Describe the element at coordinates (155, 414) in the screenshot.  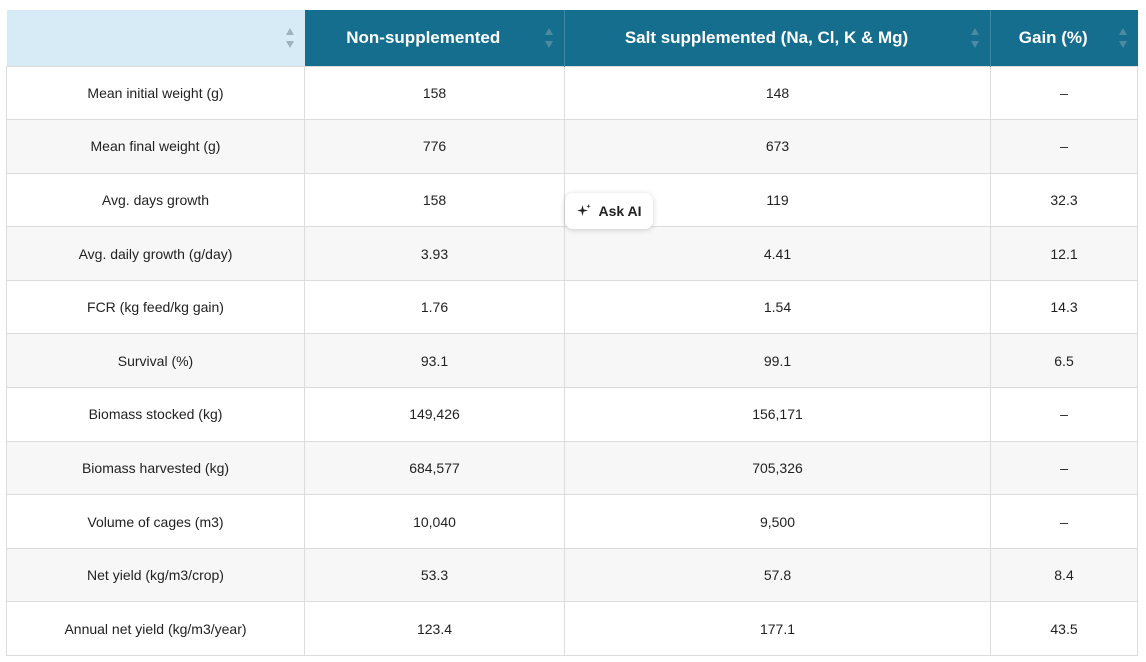
I see `row-label-cell: Biomass stocked (kg)` at that location.